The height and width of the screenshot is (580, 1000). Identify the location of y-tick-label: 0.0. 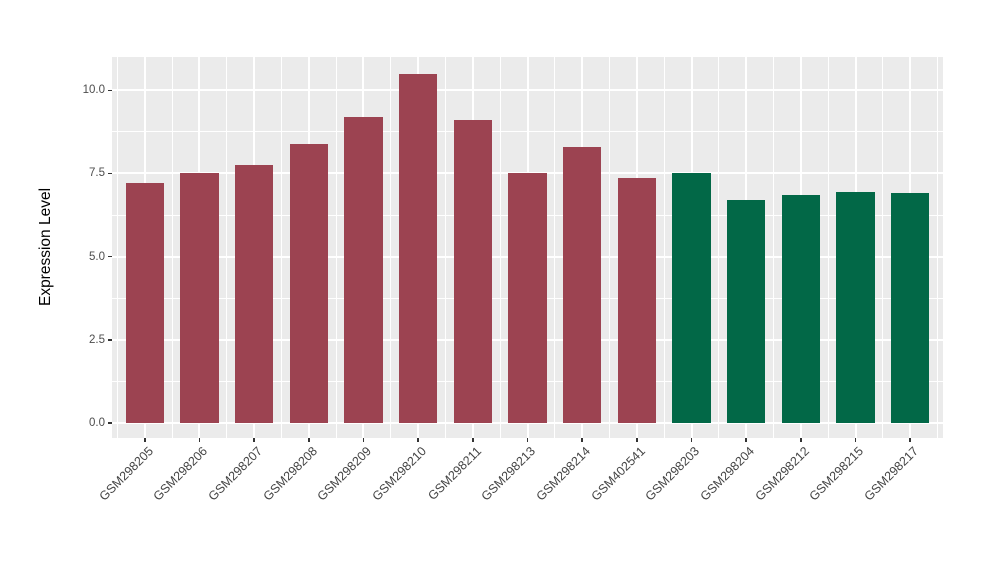
(97, 423).